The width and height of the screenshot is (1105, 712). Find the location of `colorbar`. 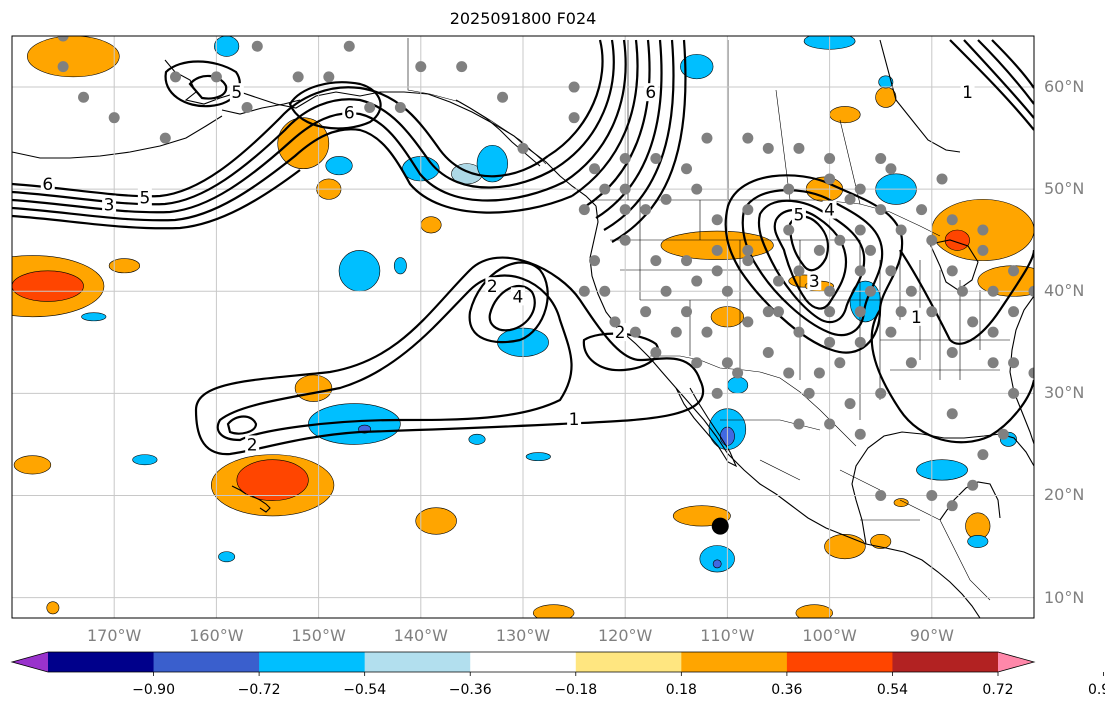

colorbar is located at coordinates (557, 663).